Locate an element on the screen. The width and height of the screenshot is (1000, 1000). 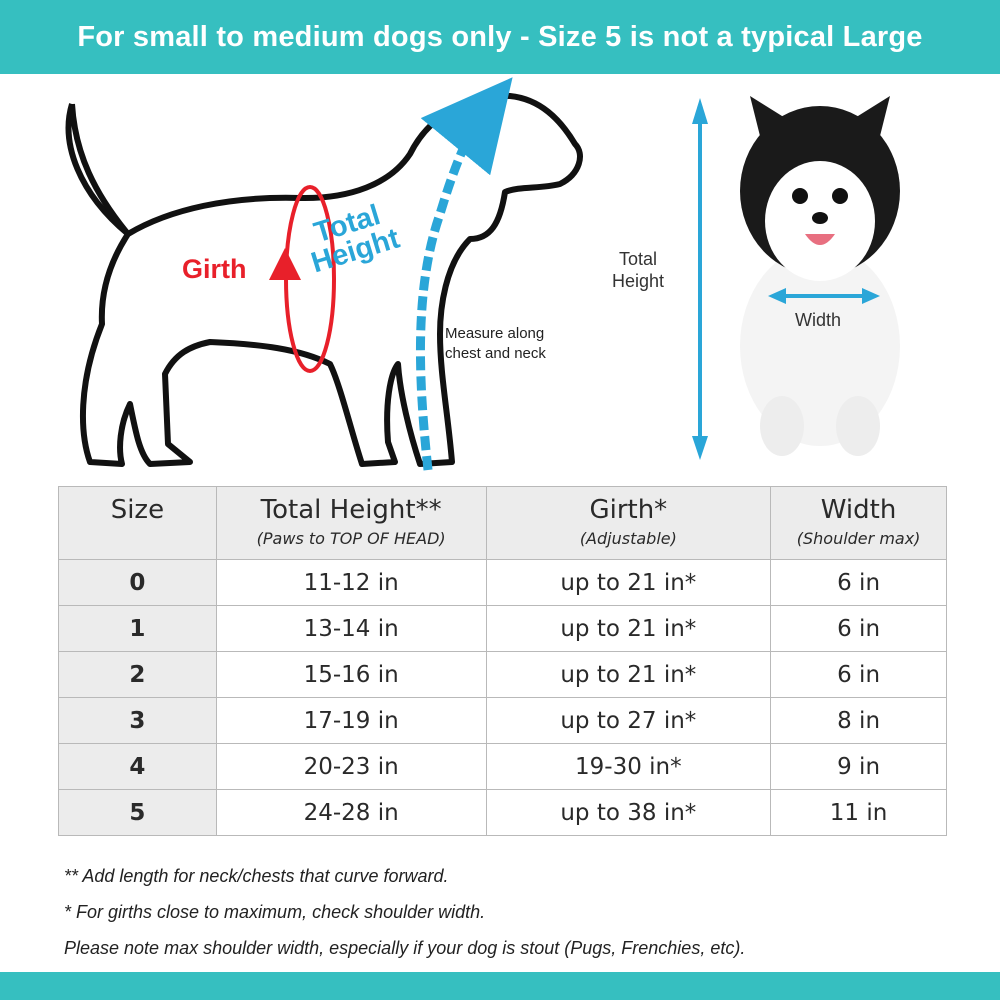
bottom-bar is located at coordinates (500, 986).